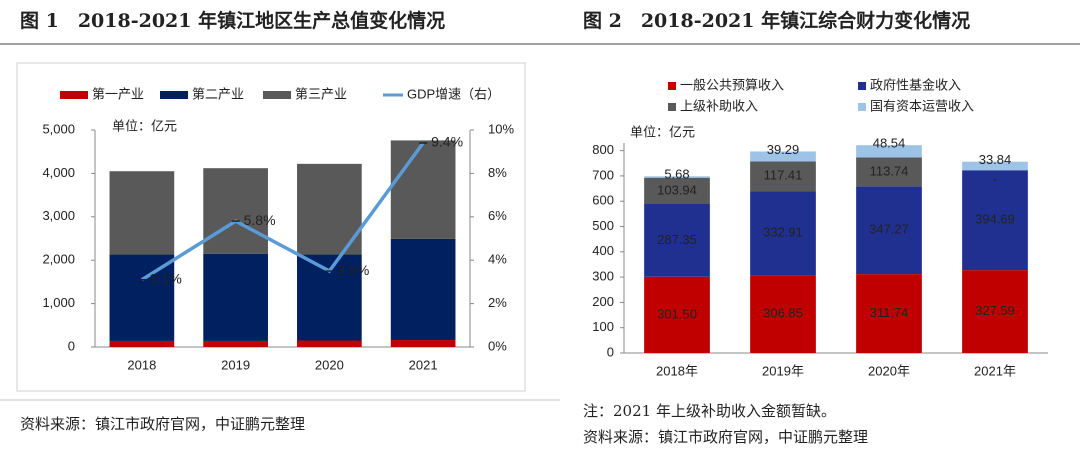  Describe the element at coordinates (603, 174) in the screenshot. I see `y-tick-label: 700` at that location.